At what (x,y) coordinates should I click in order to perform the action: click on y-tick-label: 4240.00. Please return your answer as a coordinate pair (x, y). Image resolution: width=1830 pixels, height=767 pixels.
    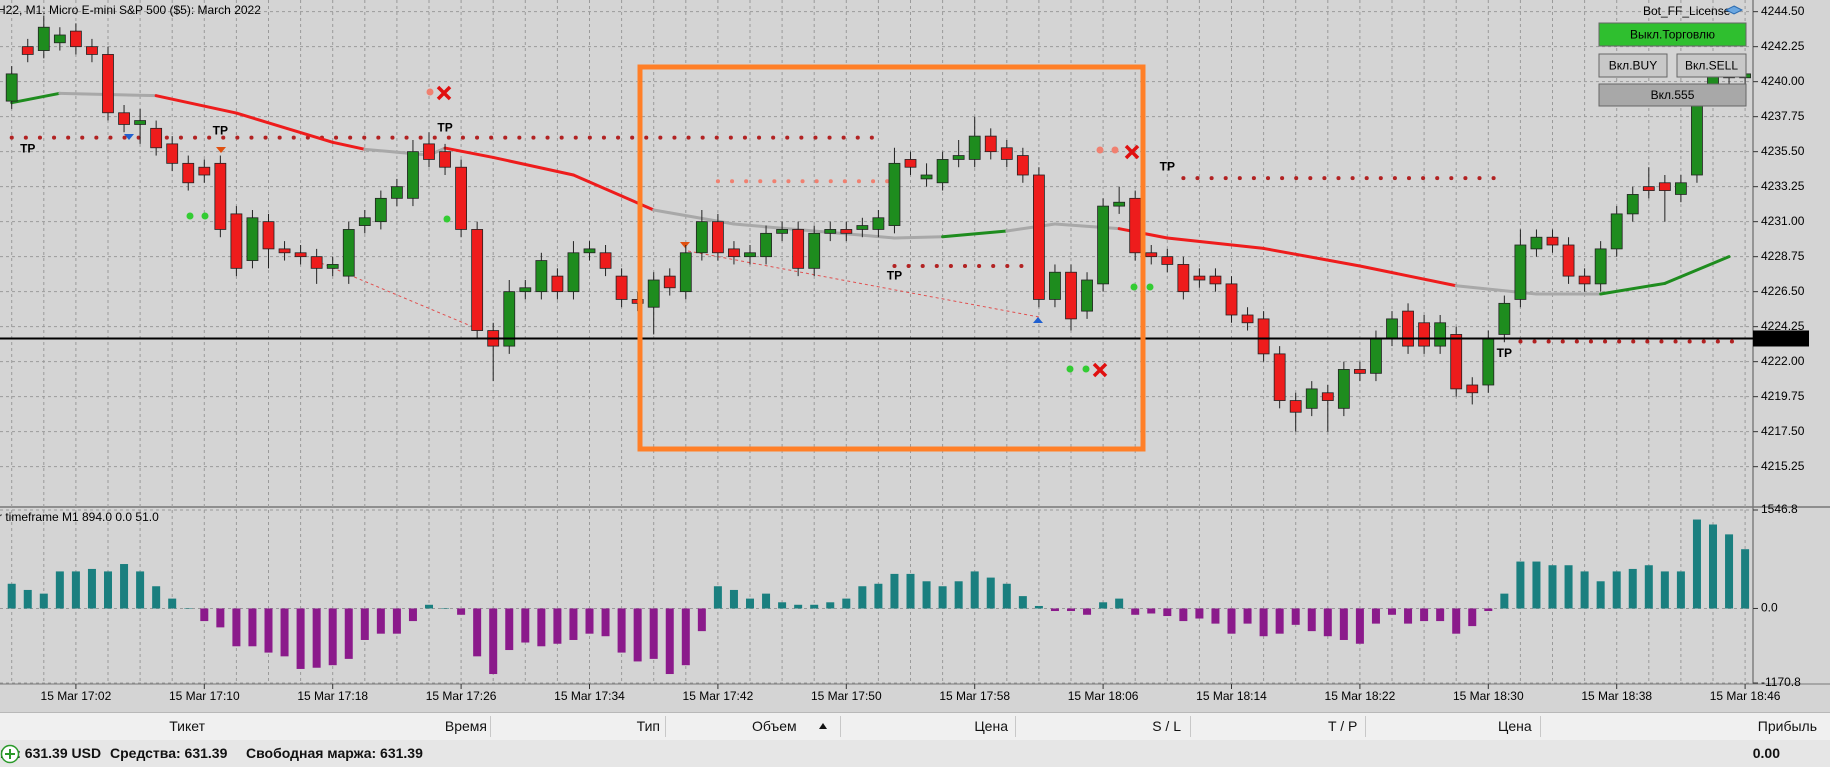
    Looking at the image, I should click on (1783, 81).